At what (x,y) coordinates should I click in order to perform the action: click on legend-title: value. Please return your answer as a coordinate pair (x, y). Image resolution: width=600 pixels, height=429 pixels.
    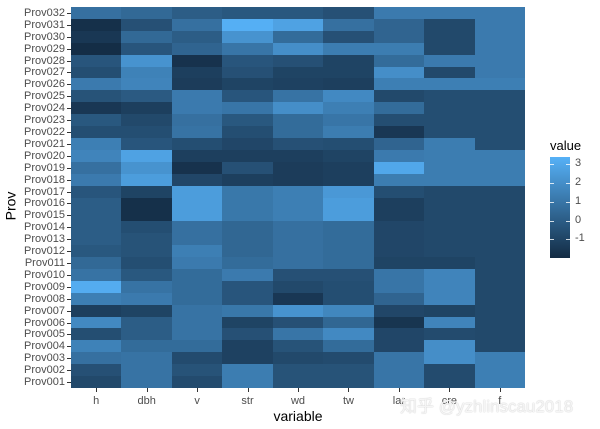
    Looking at the image, I should click on (566, 145).